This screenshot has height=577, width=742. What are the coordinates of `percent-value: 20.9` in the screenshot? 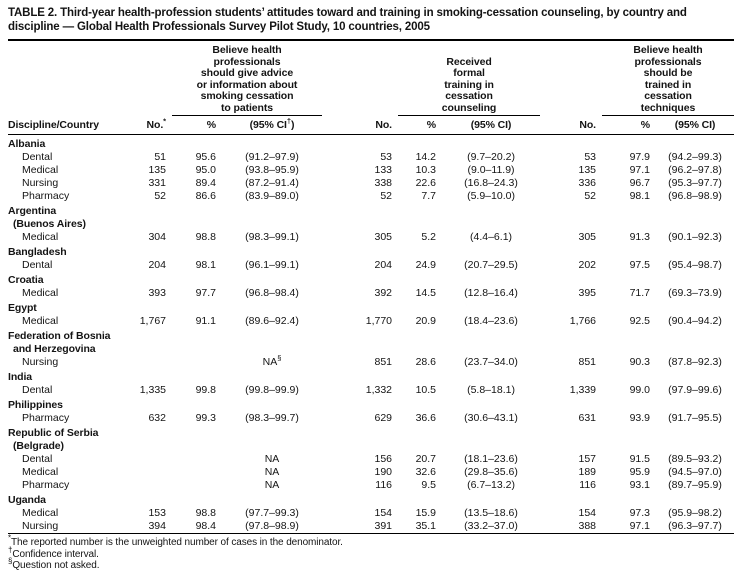 It's located at (426, 321).